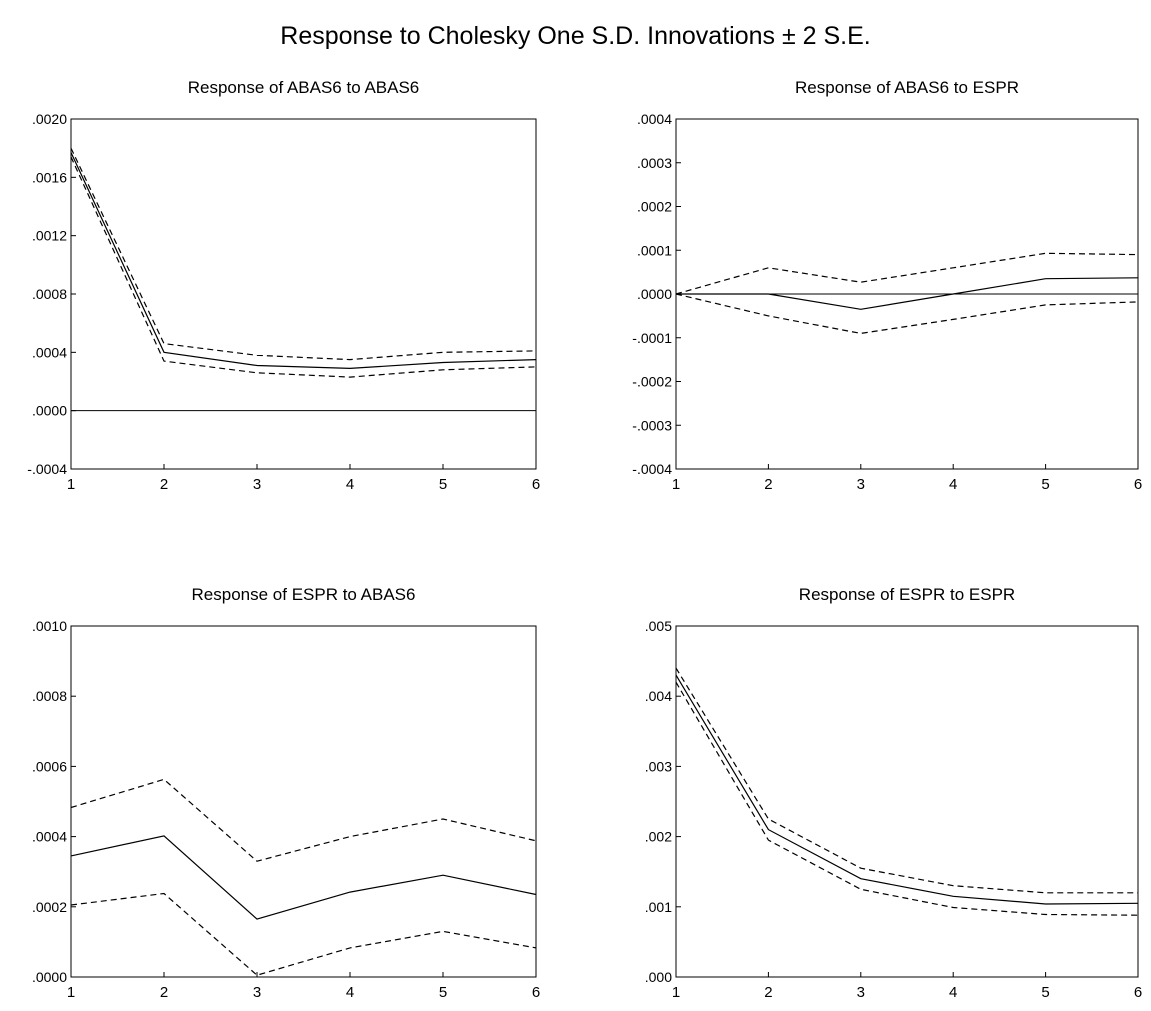  Describe the element at coordinates (658, 626) in the screenshot. I see `y-tick-label: .005` at that location.